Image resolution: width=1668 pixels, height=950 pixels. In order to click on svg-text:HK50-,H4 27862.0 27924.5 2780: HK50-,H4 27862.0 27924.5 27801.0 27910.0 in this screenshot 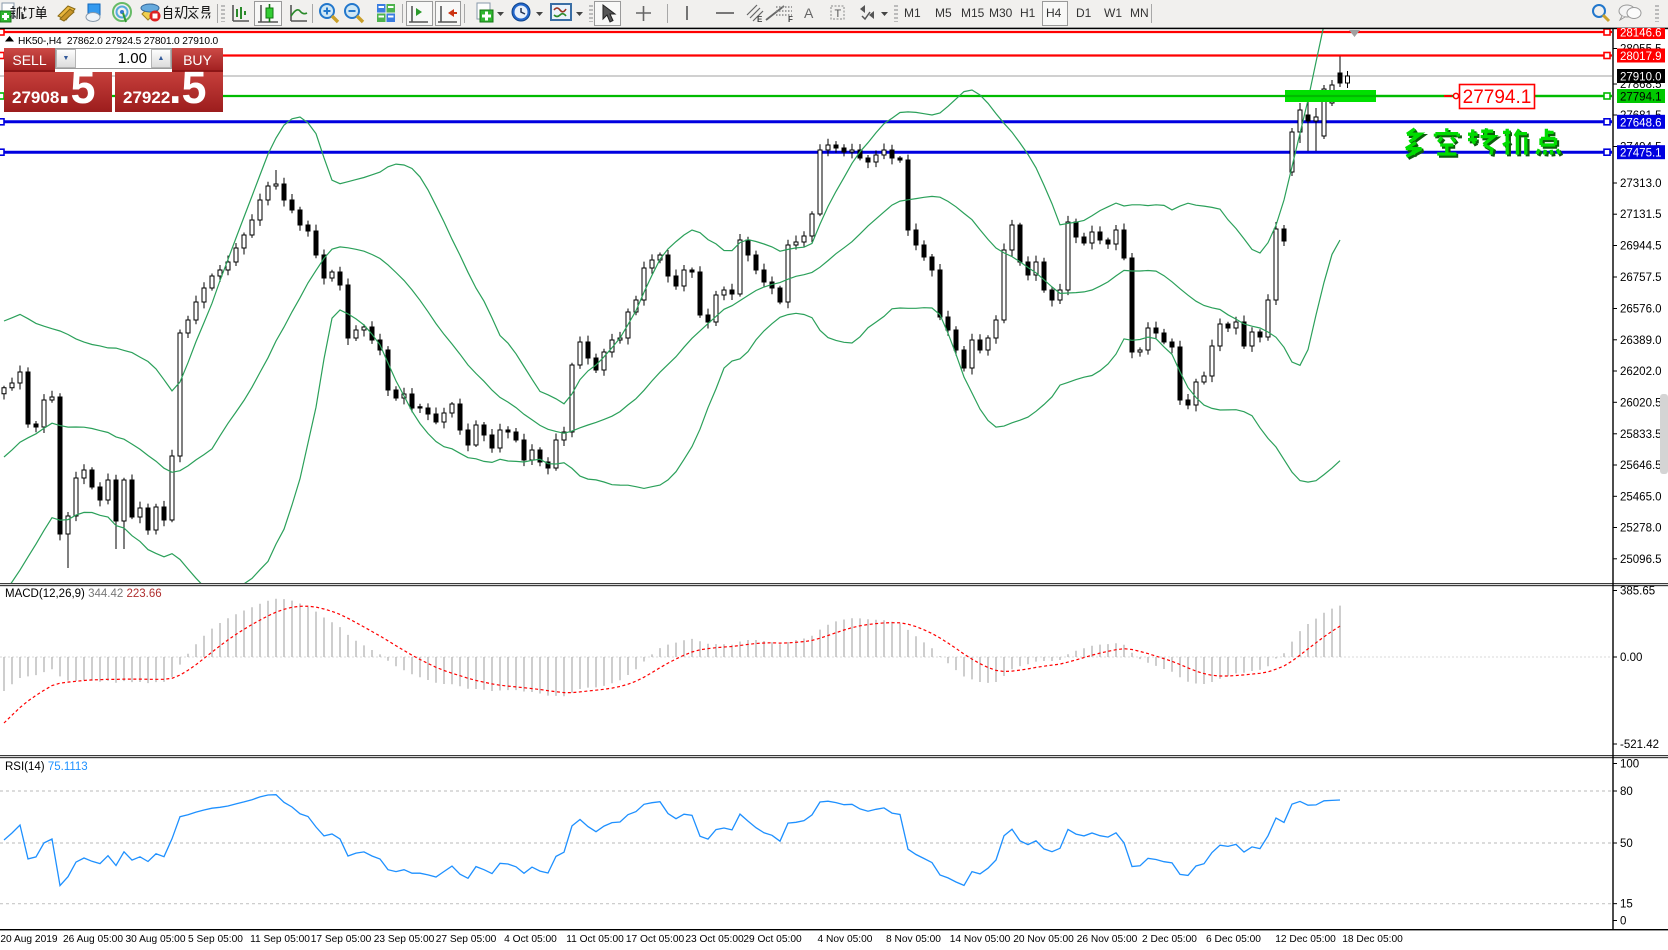, I will do `click(118, 41)`.